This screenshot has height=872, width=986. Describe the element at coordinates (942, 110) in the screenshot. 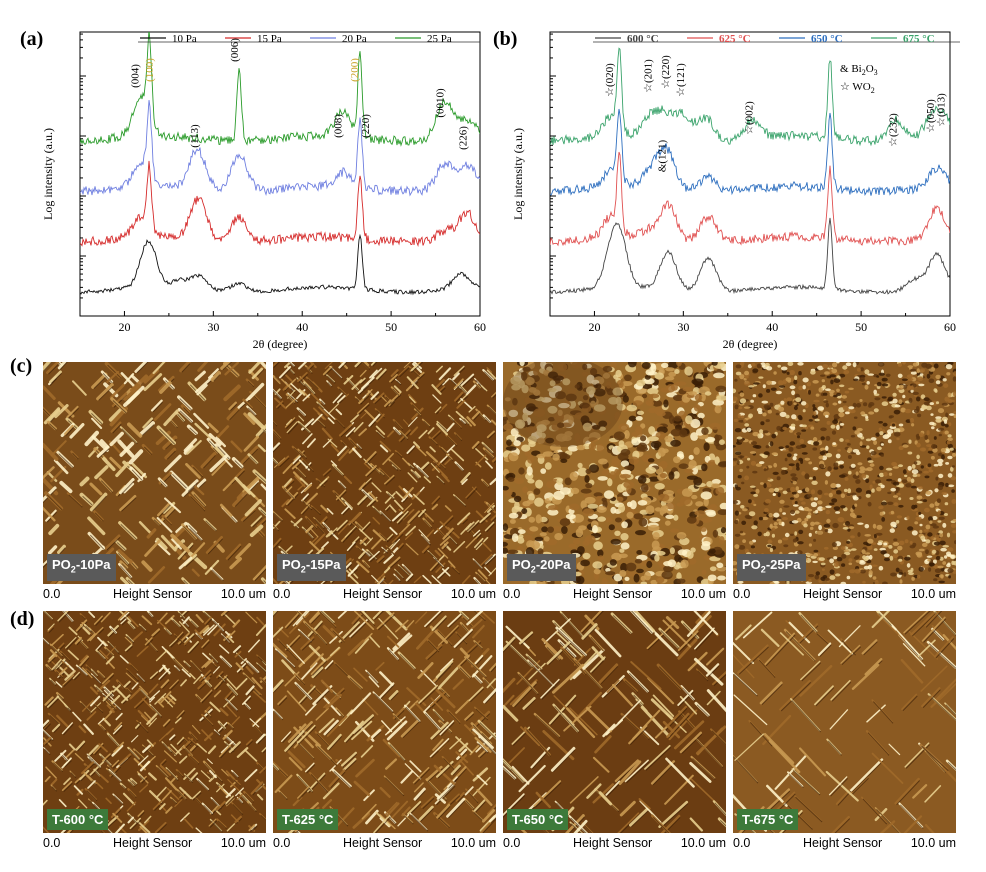

I see `peak-annotation: ☆(013)` at that location.